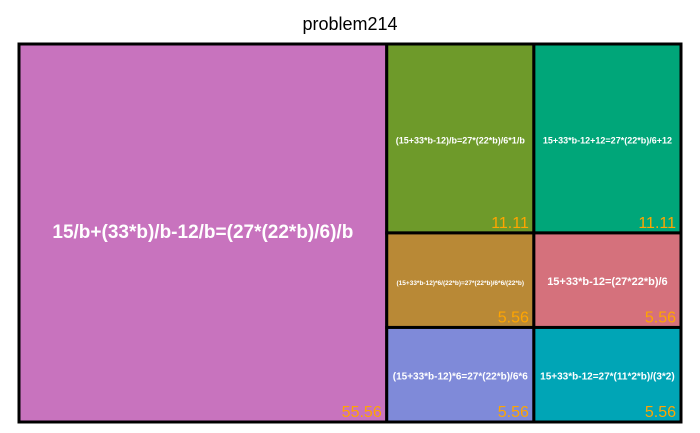 This screenshot has height=433, width=700. I want to click on tile-label: 15+33*b-12=27*(11*2*b)/(3*2), so click(607, 377).